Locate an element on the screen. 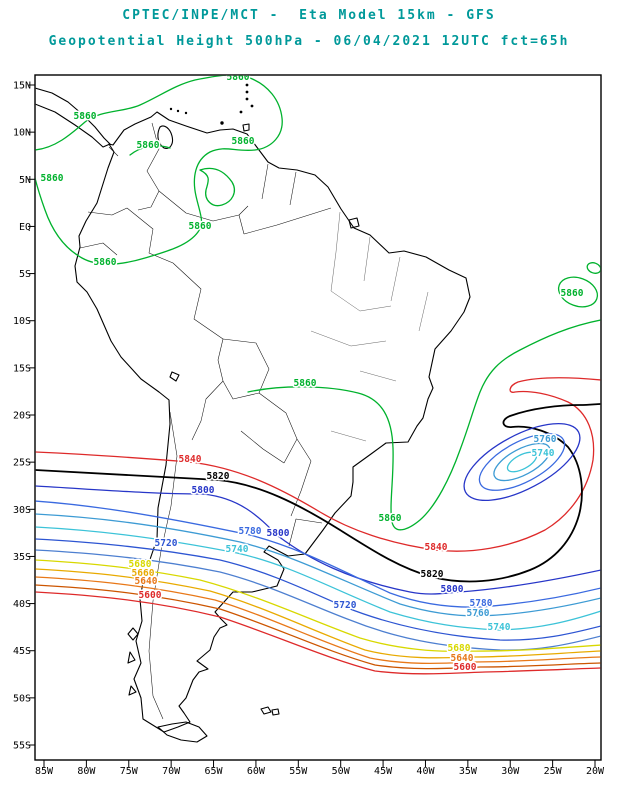 Image resolution: width=618 pixels, height=800 pixels. lat-label: 25S is located at coordinates (22, 463).